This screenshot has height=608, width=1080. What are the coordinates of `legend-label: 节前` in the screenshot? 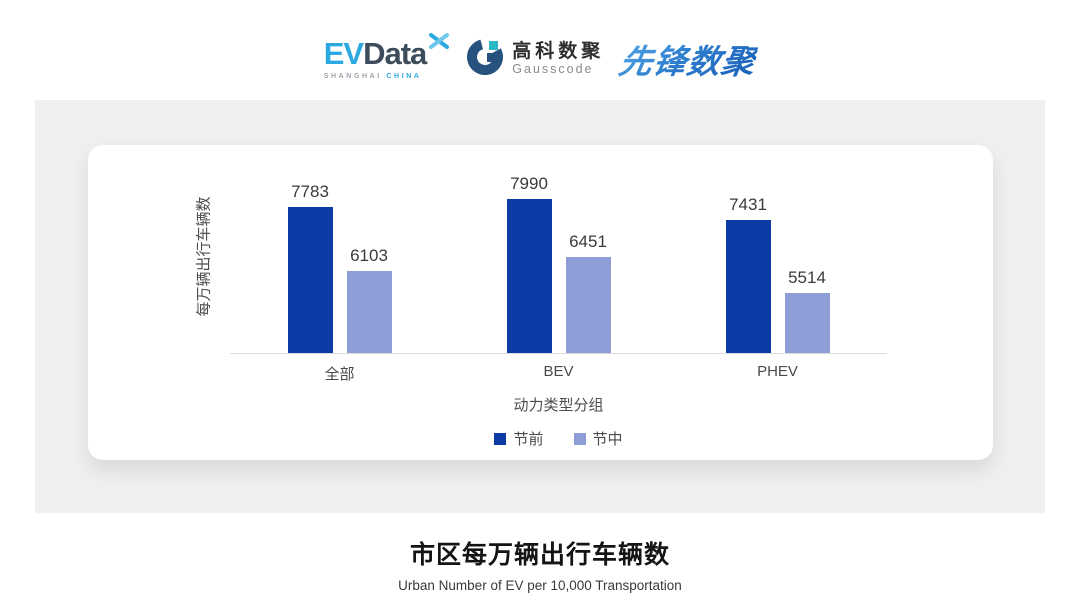 It's located at (528, 439).